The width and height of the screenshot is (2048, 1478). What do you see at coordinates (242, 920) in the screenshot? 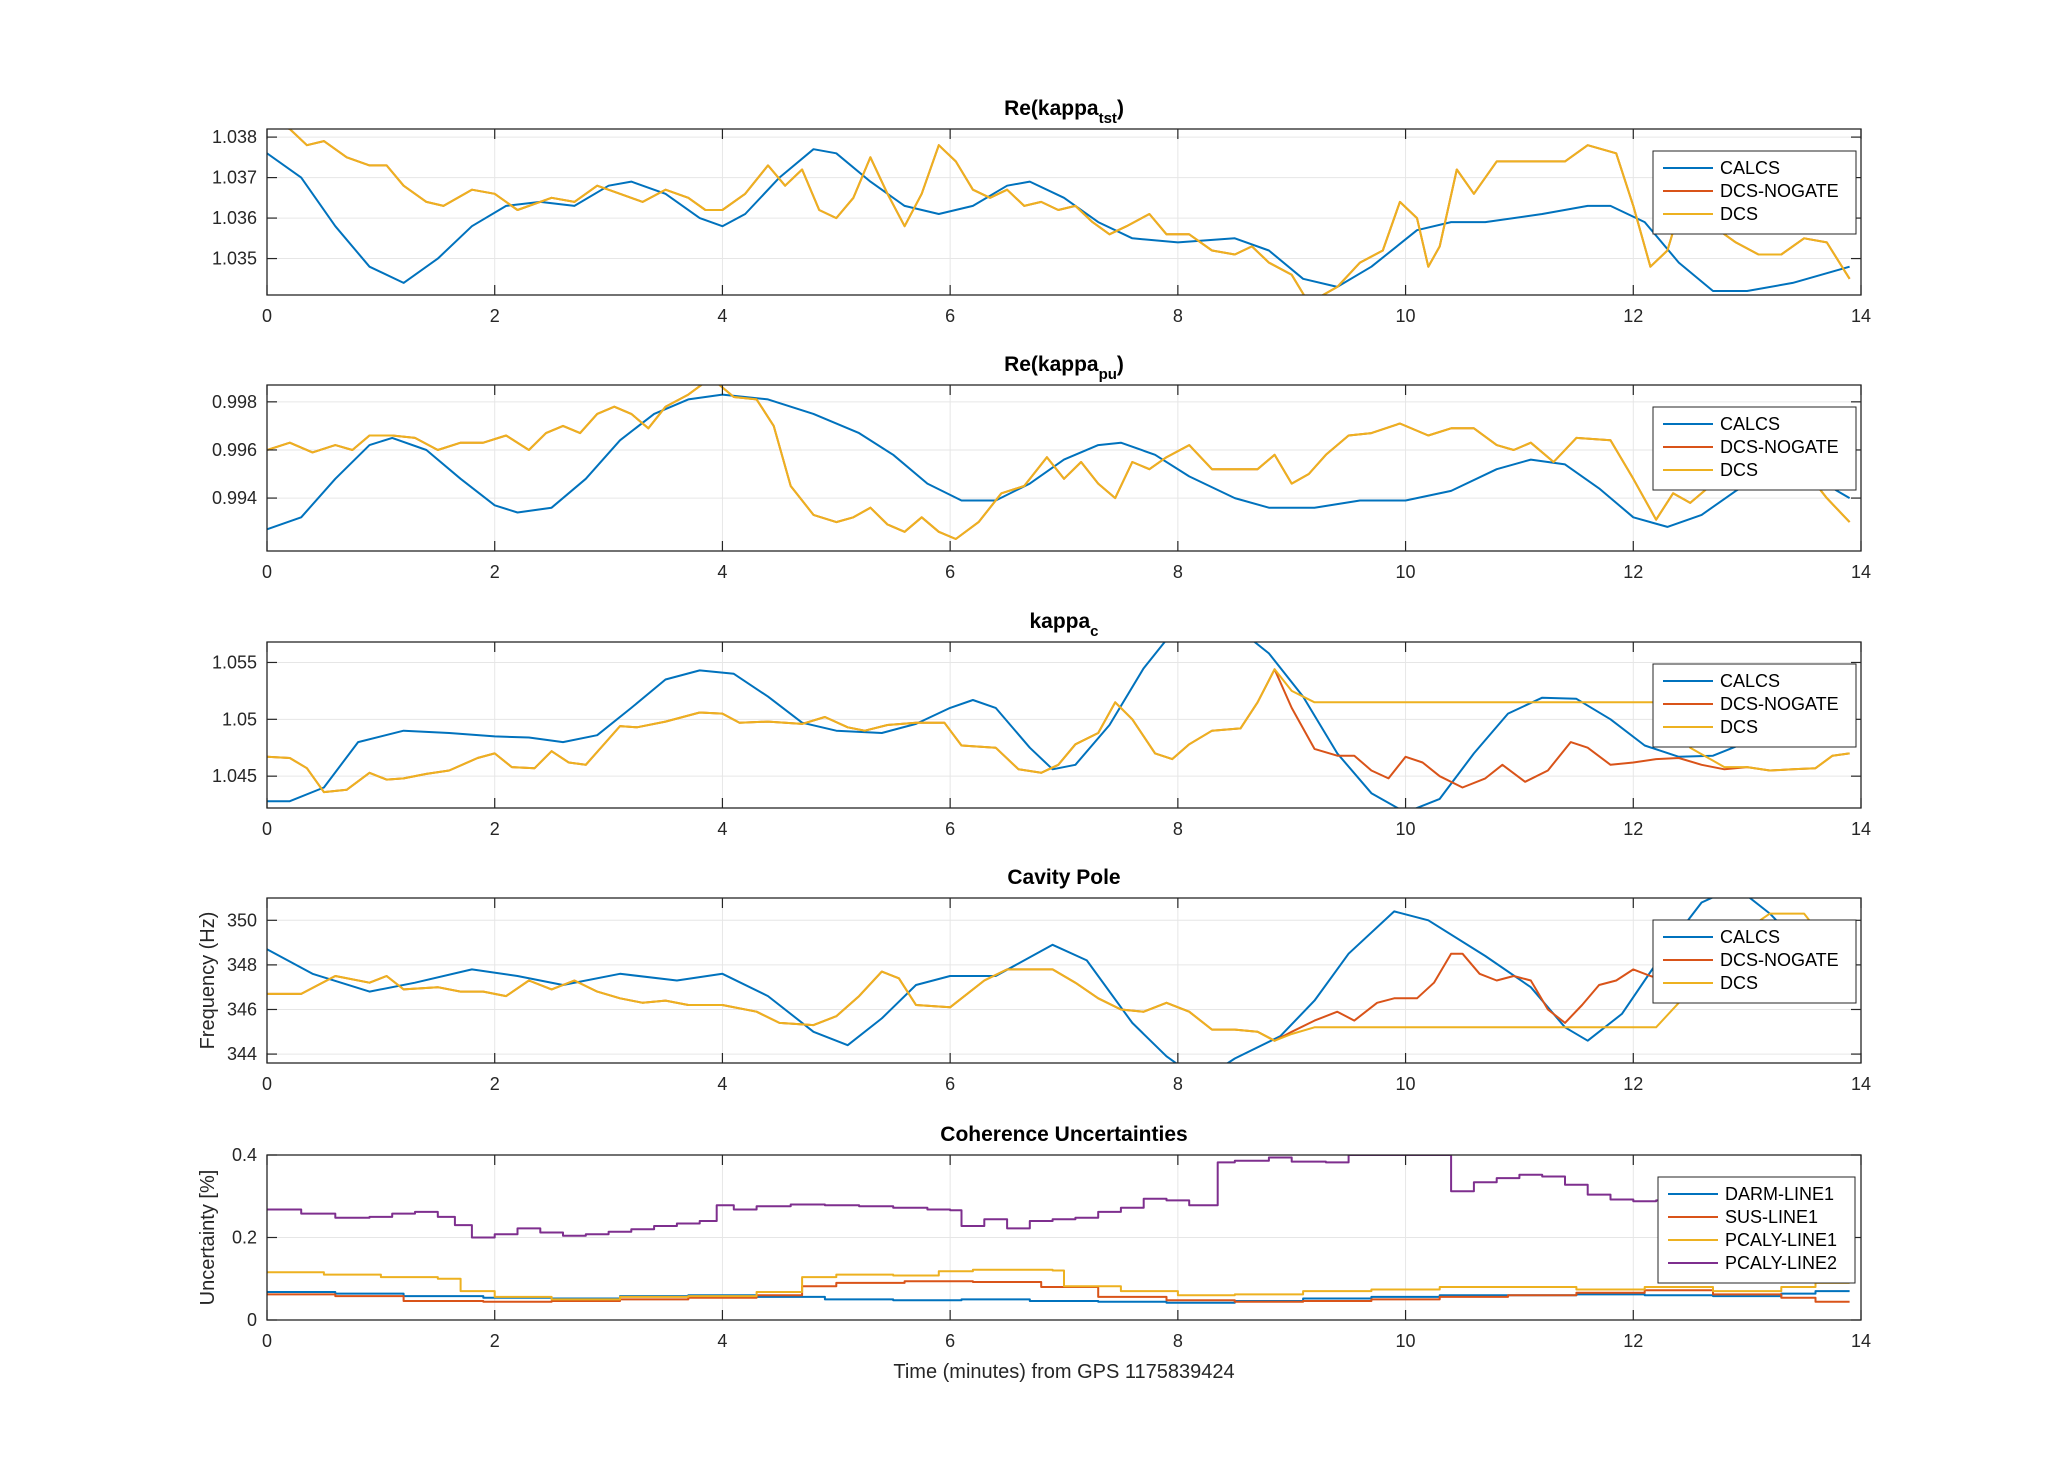
I see `y-tick-label: 350` at bounding box center [242, 920].